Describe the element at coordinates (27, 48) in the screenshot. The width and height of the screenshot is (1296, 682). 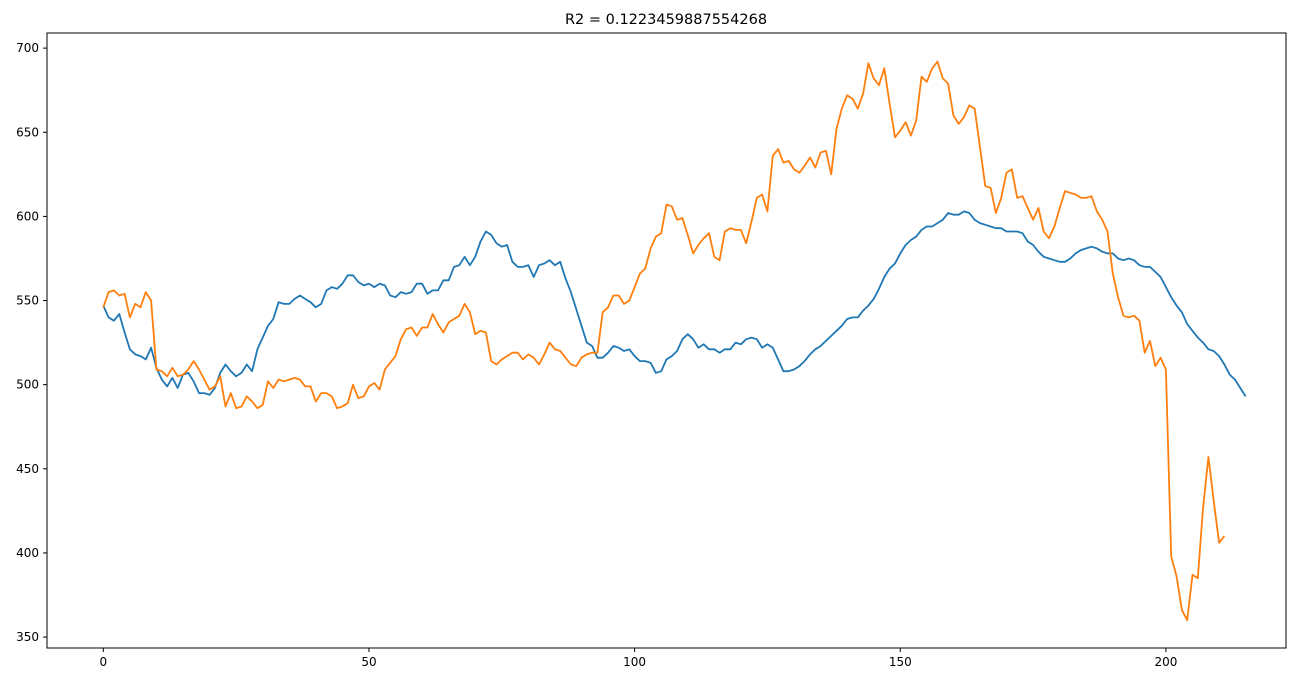
I see `y-tick-label: 700` at that location.